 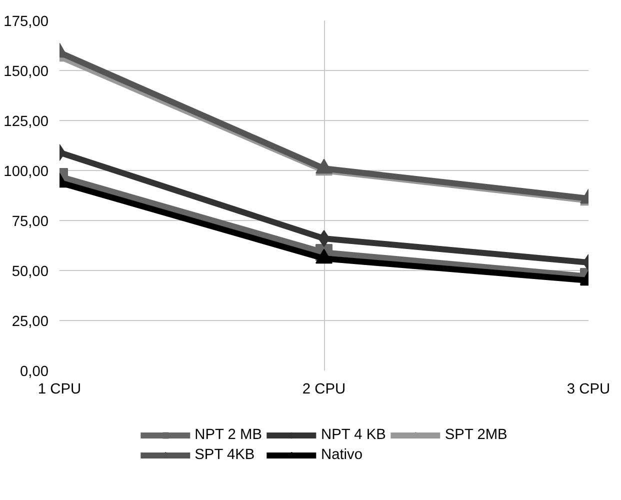 I want to click on y-tick-label: 125,00, so click(x=26, y=122).